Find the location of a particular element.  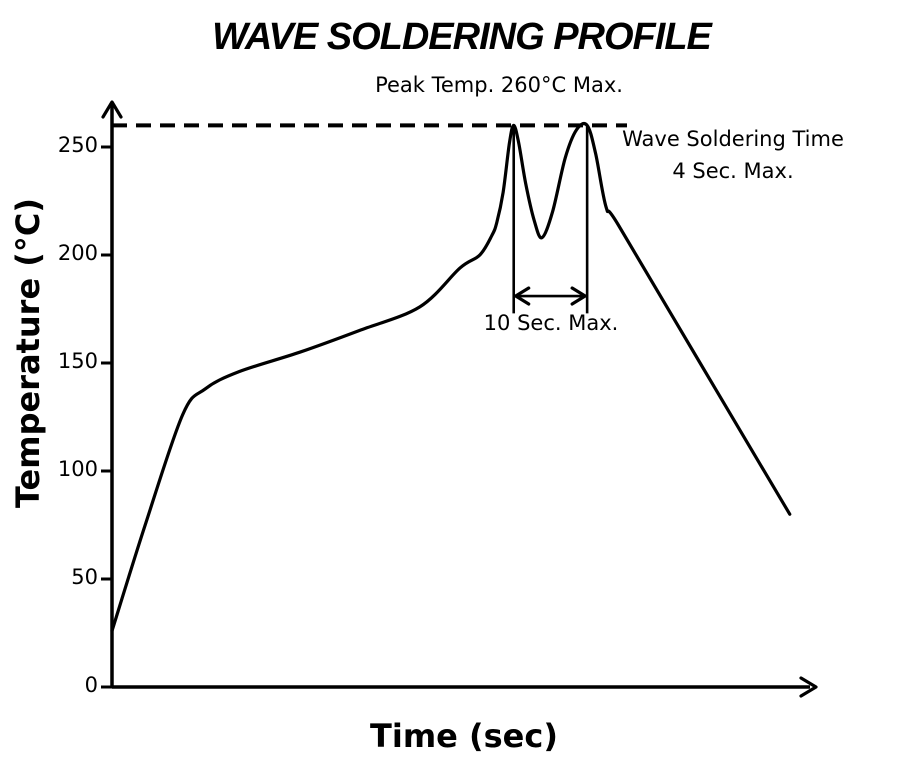

y-tick-label: 50 is located at coordinates (84, 577).